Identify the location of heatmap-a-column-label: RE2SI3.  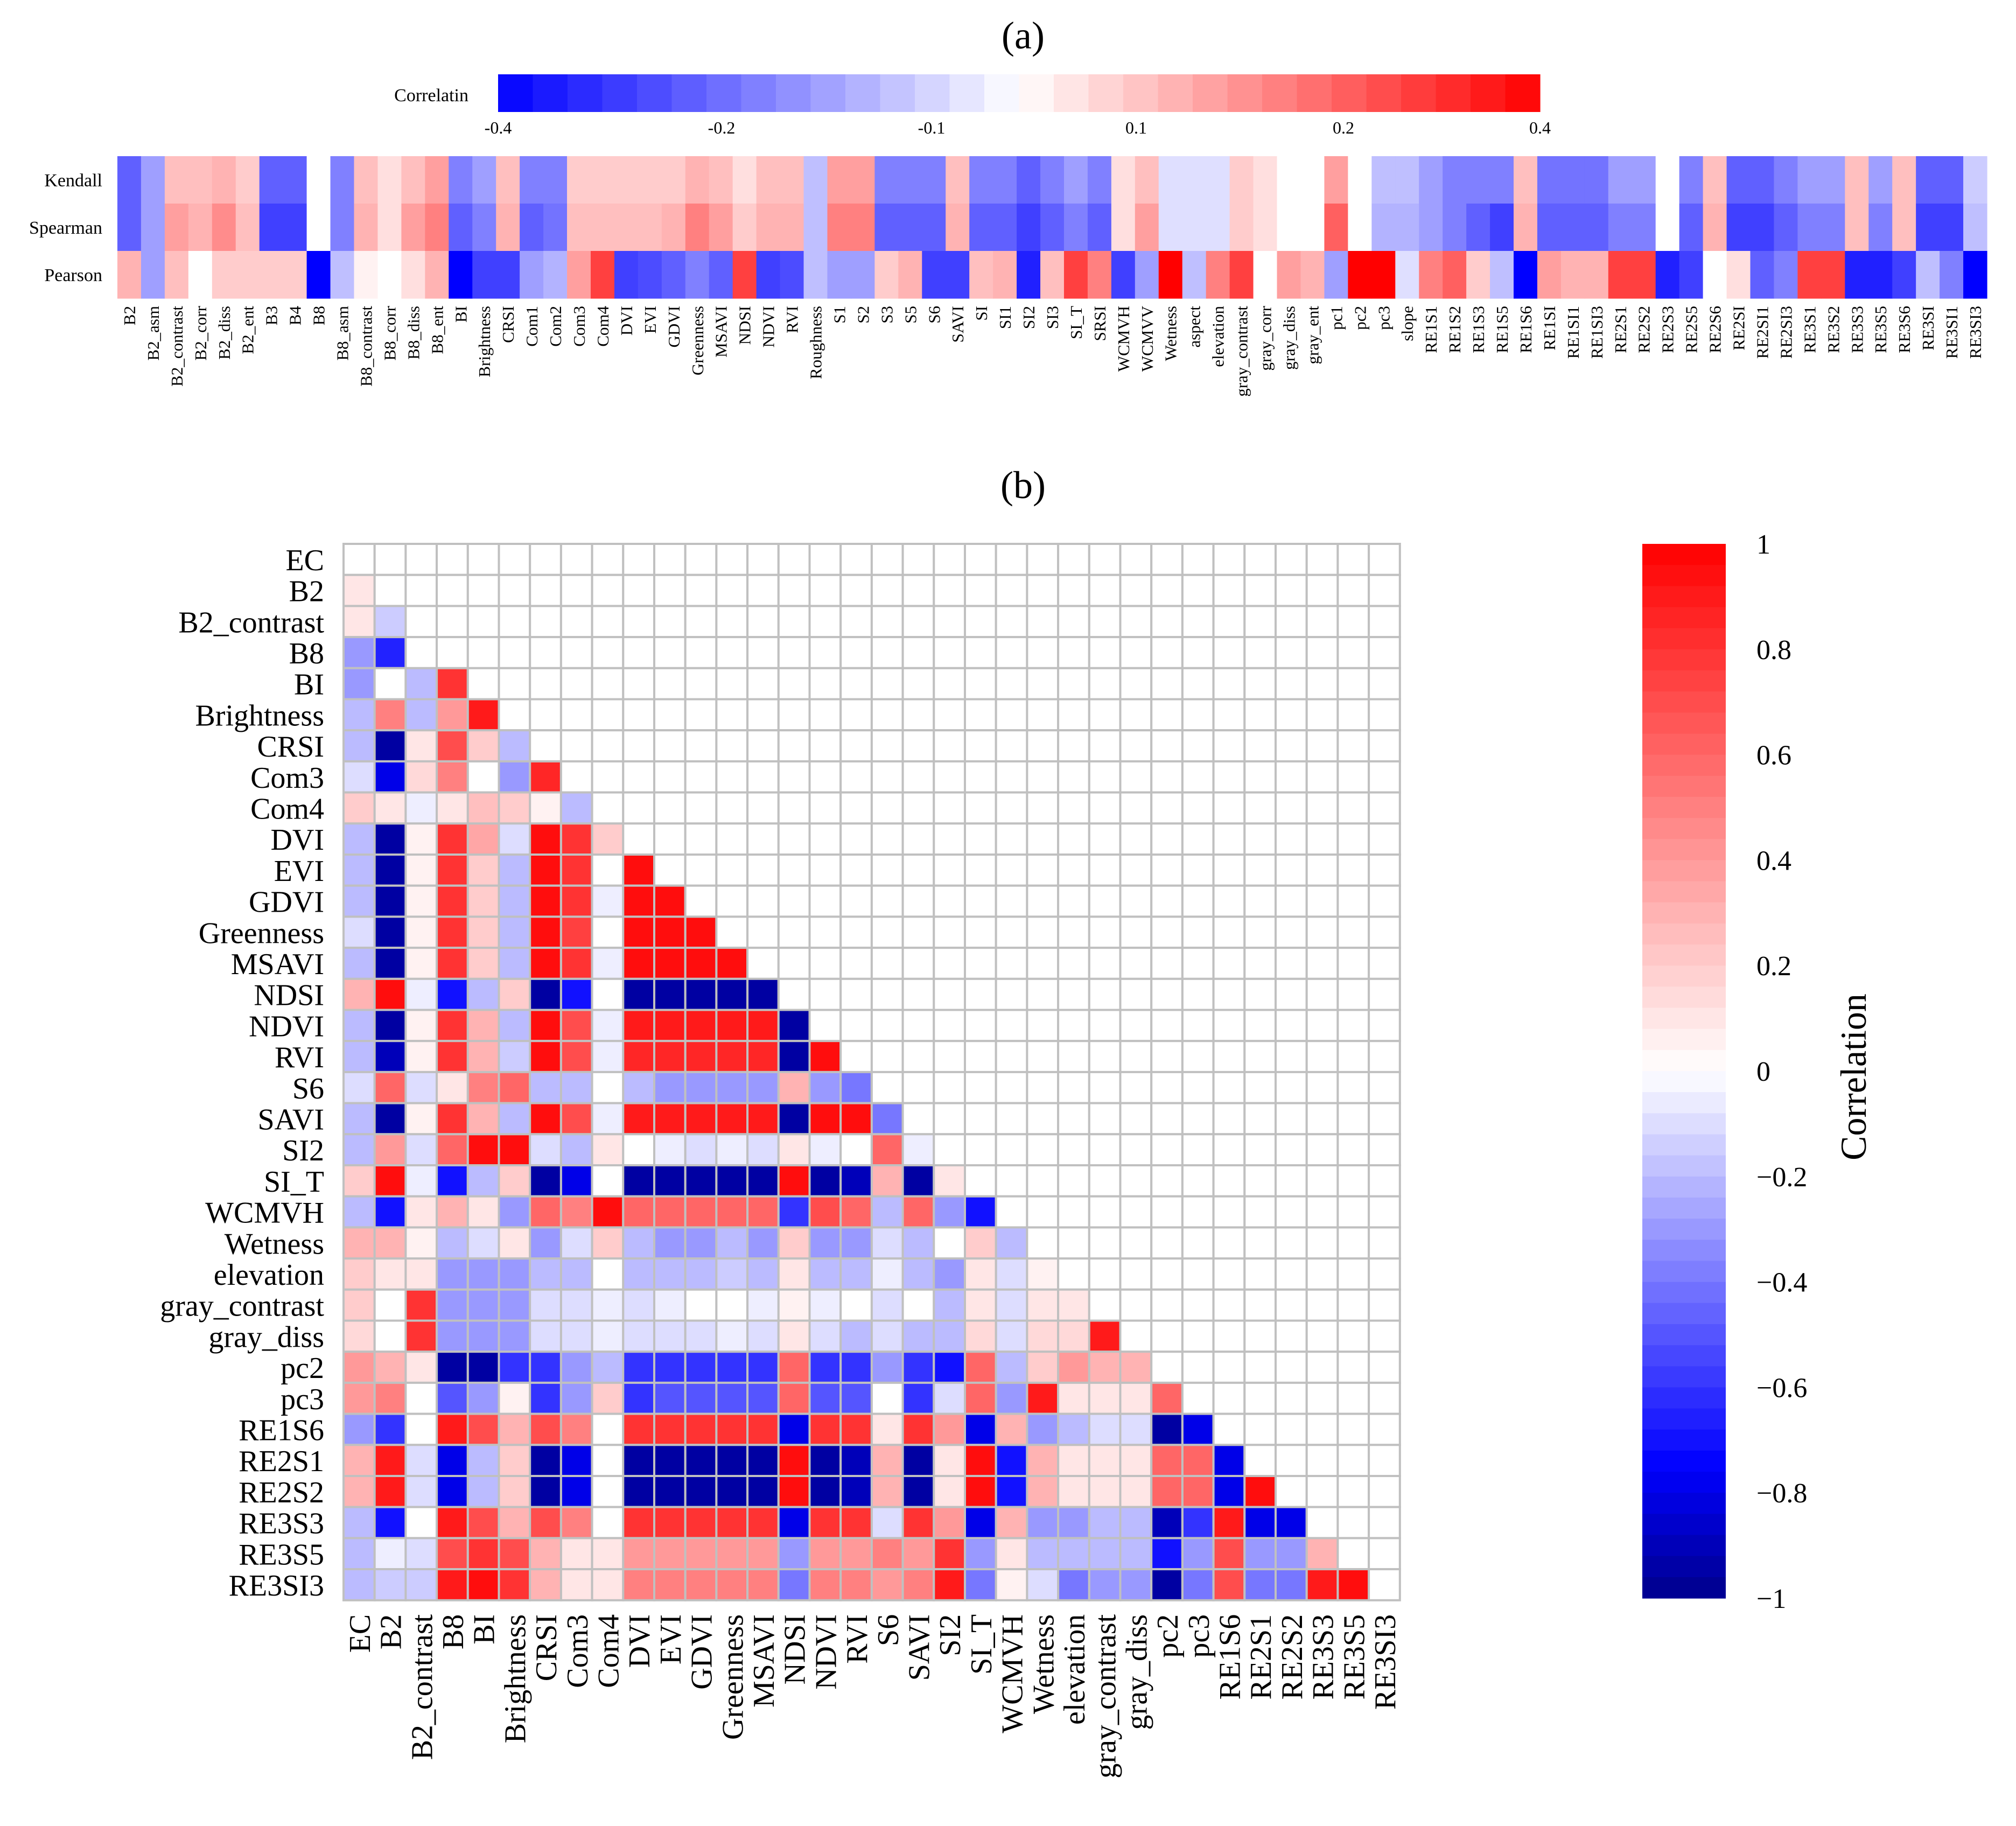
(1785, 332).